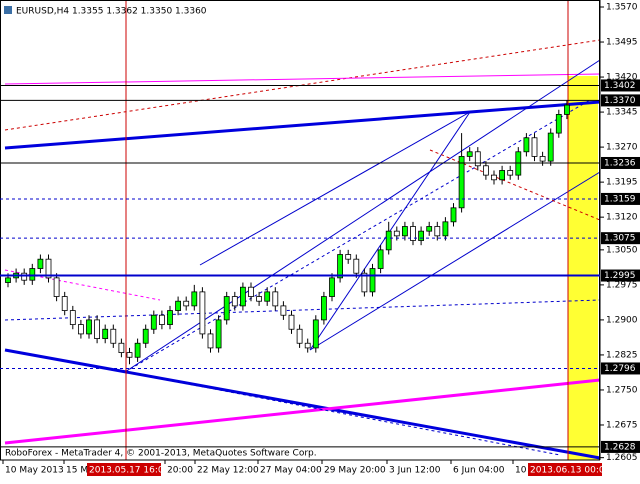  What do you see at coordinates (111, 12) in the screenshot?
I see `chart-title: EURUSD,H4 1.3355 1.3362 1.3350 1.3360` at bounding box center [111, 12].